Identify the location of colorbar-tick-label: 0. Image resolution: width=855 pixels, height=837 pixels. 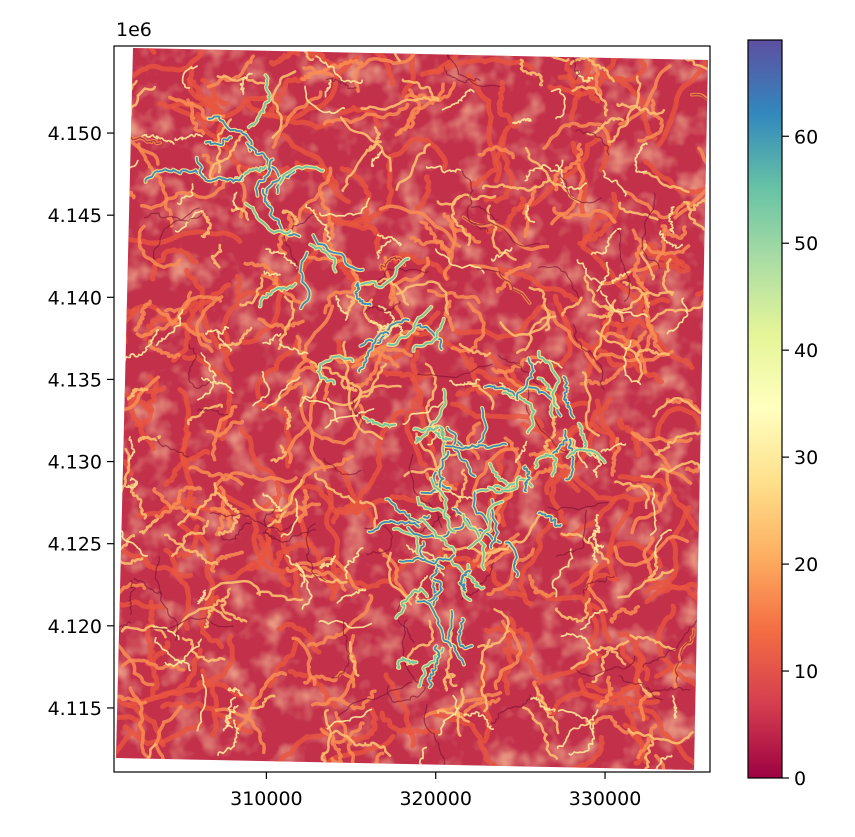
(800, 779).